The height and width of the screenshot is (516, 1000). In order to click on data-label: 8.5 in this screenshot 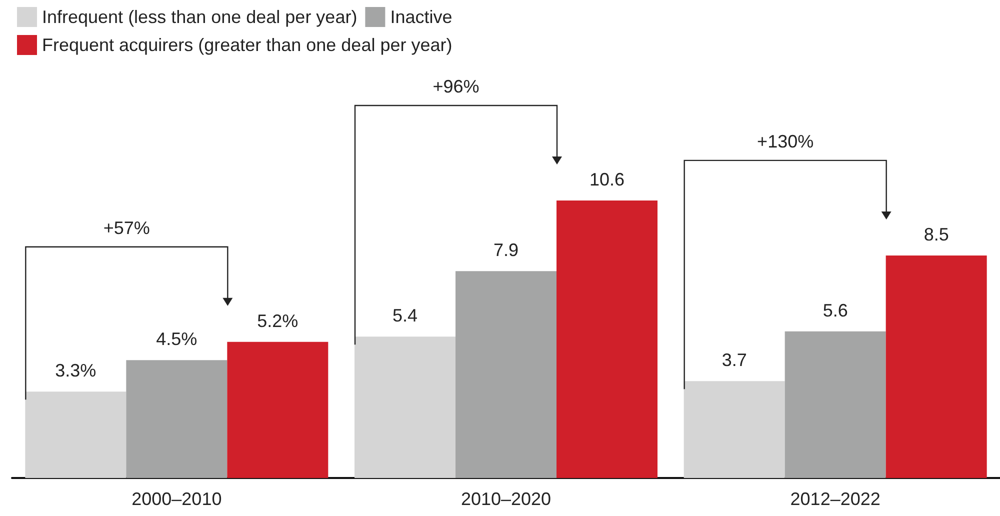, I will do `click(936, 234)`.